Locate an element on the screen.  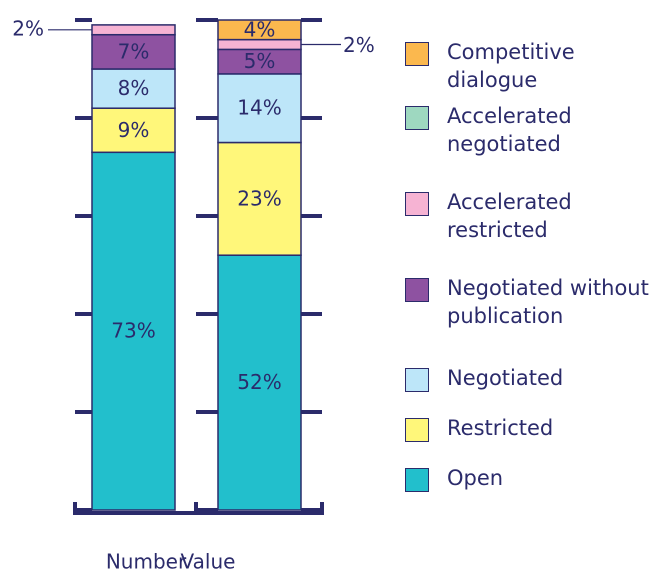
data-label: 4% is located at coordinates (260, 29).